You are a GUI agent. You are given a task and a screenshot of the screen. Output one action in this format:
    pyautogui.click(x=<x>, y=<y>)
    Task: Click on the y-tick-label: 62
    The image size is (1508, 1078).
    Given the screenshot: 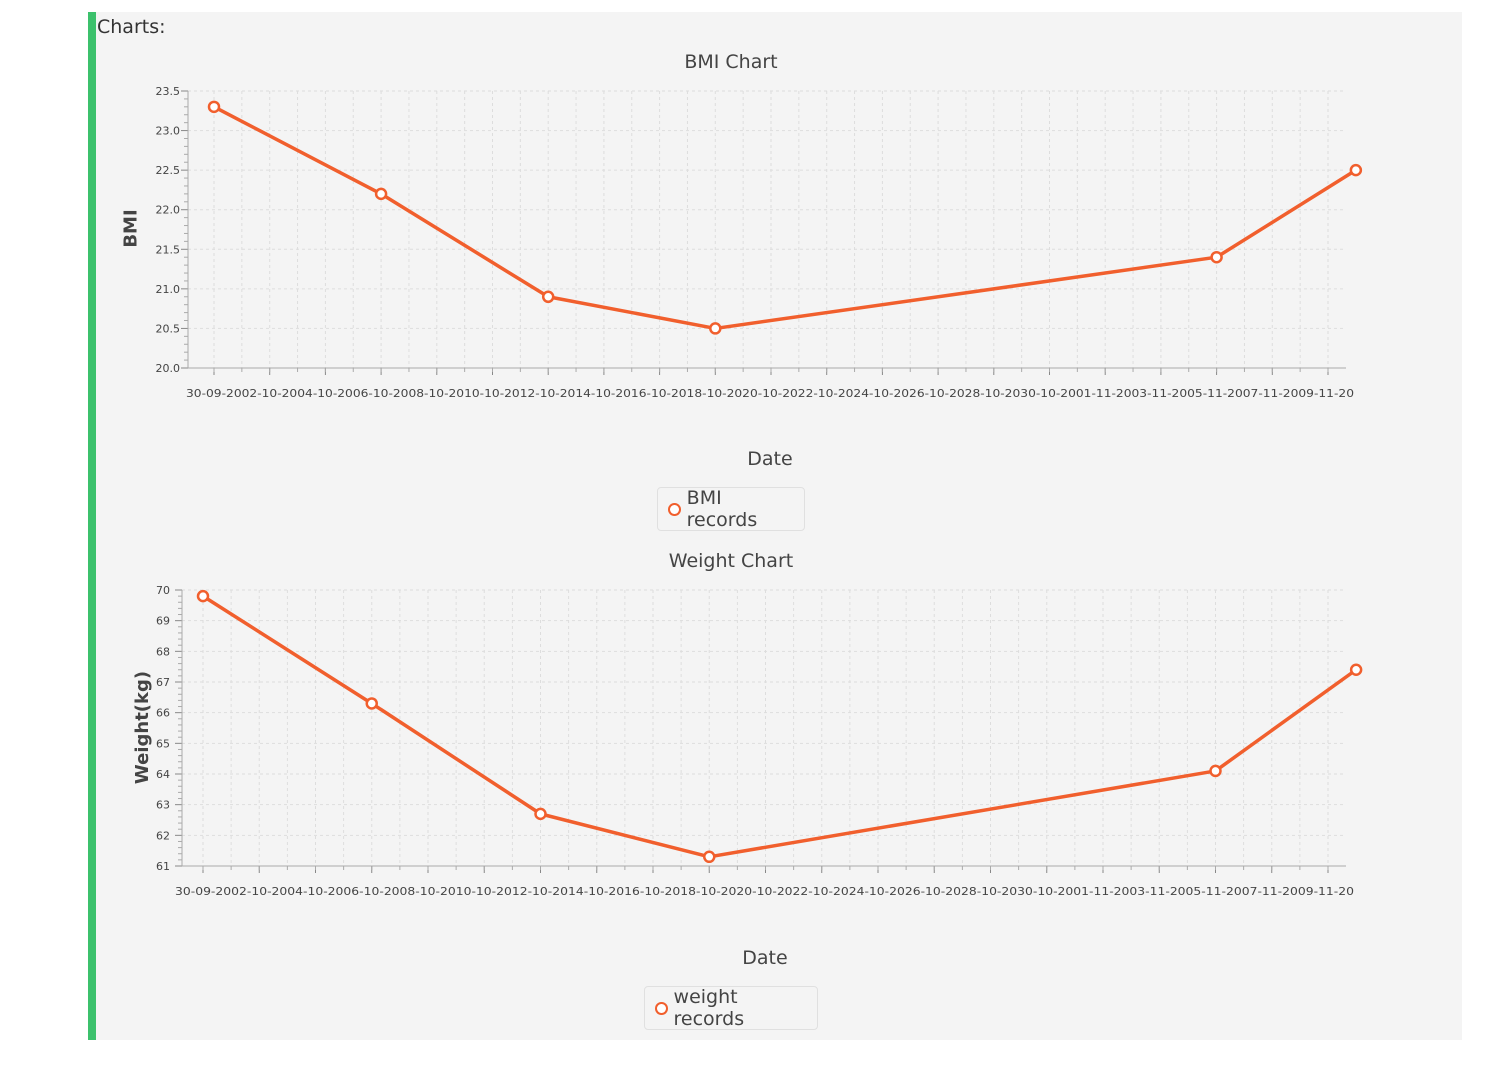 What is the action you would take?
    pyautogui.click(x=163, y=835)
    